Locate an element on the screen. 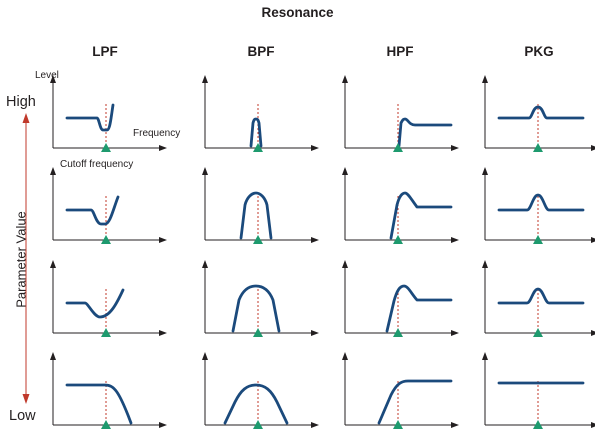  parameter-value-arrow is located at coordinates (26, 258).